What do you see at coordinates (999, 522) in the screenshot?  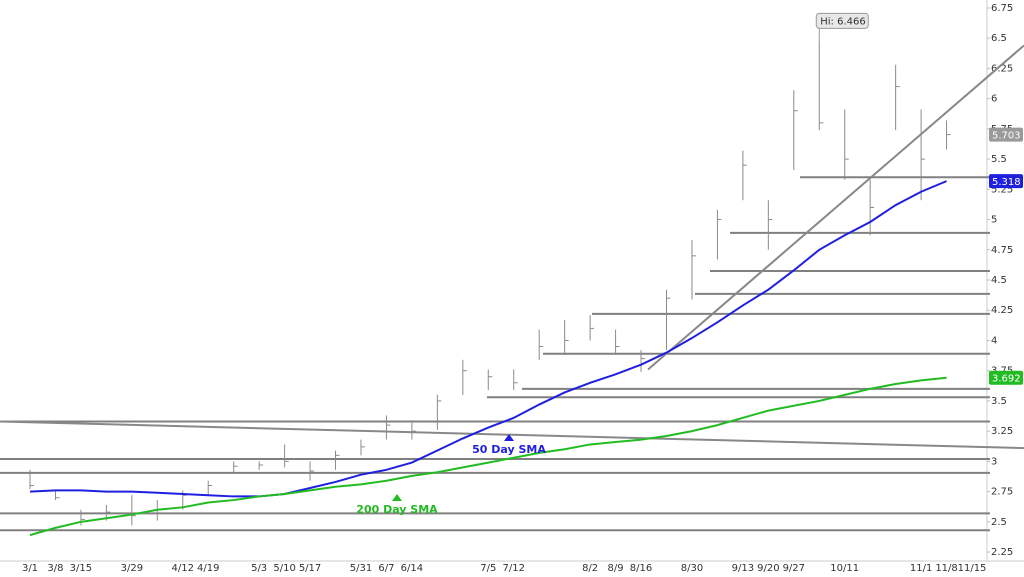 I see `y-tick-label: 2.5` at bounding box center [999, 522].